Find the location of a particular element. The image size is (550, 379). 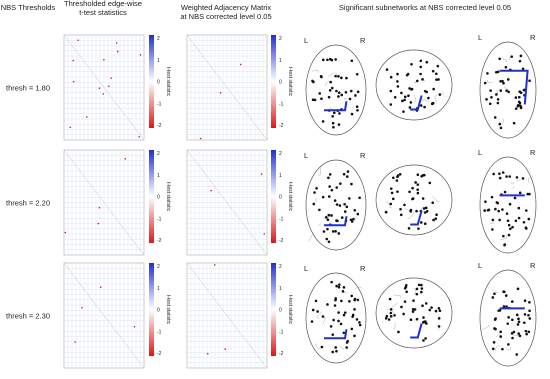

colorbar-tick: 1 is located at coordinates (158, 61).